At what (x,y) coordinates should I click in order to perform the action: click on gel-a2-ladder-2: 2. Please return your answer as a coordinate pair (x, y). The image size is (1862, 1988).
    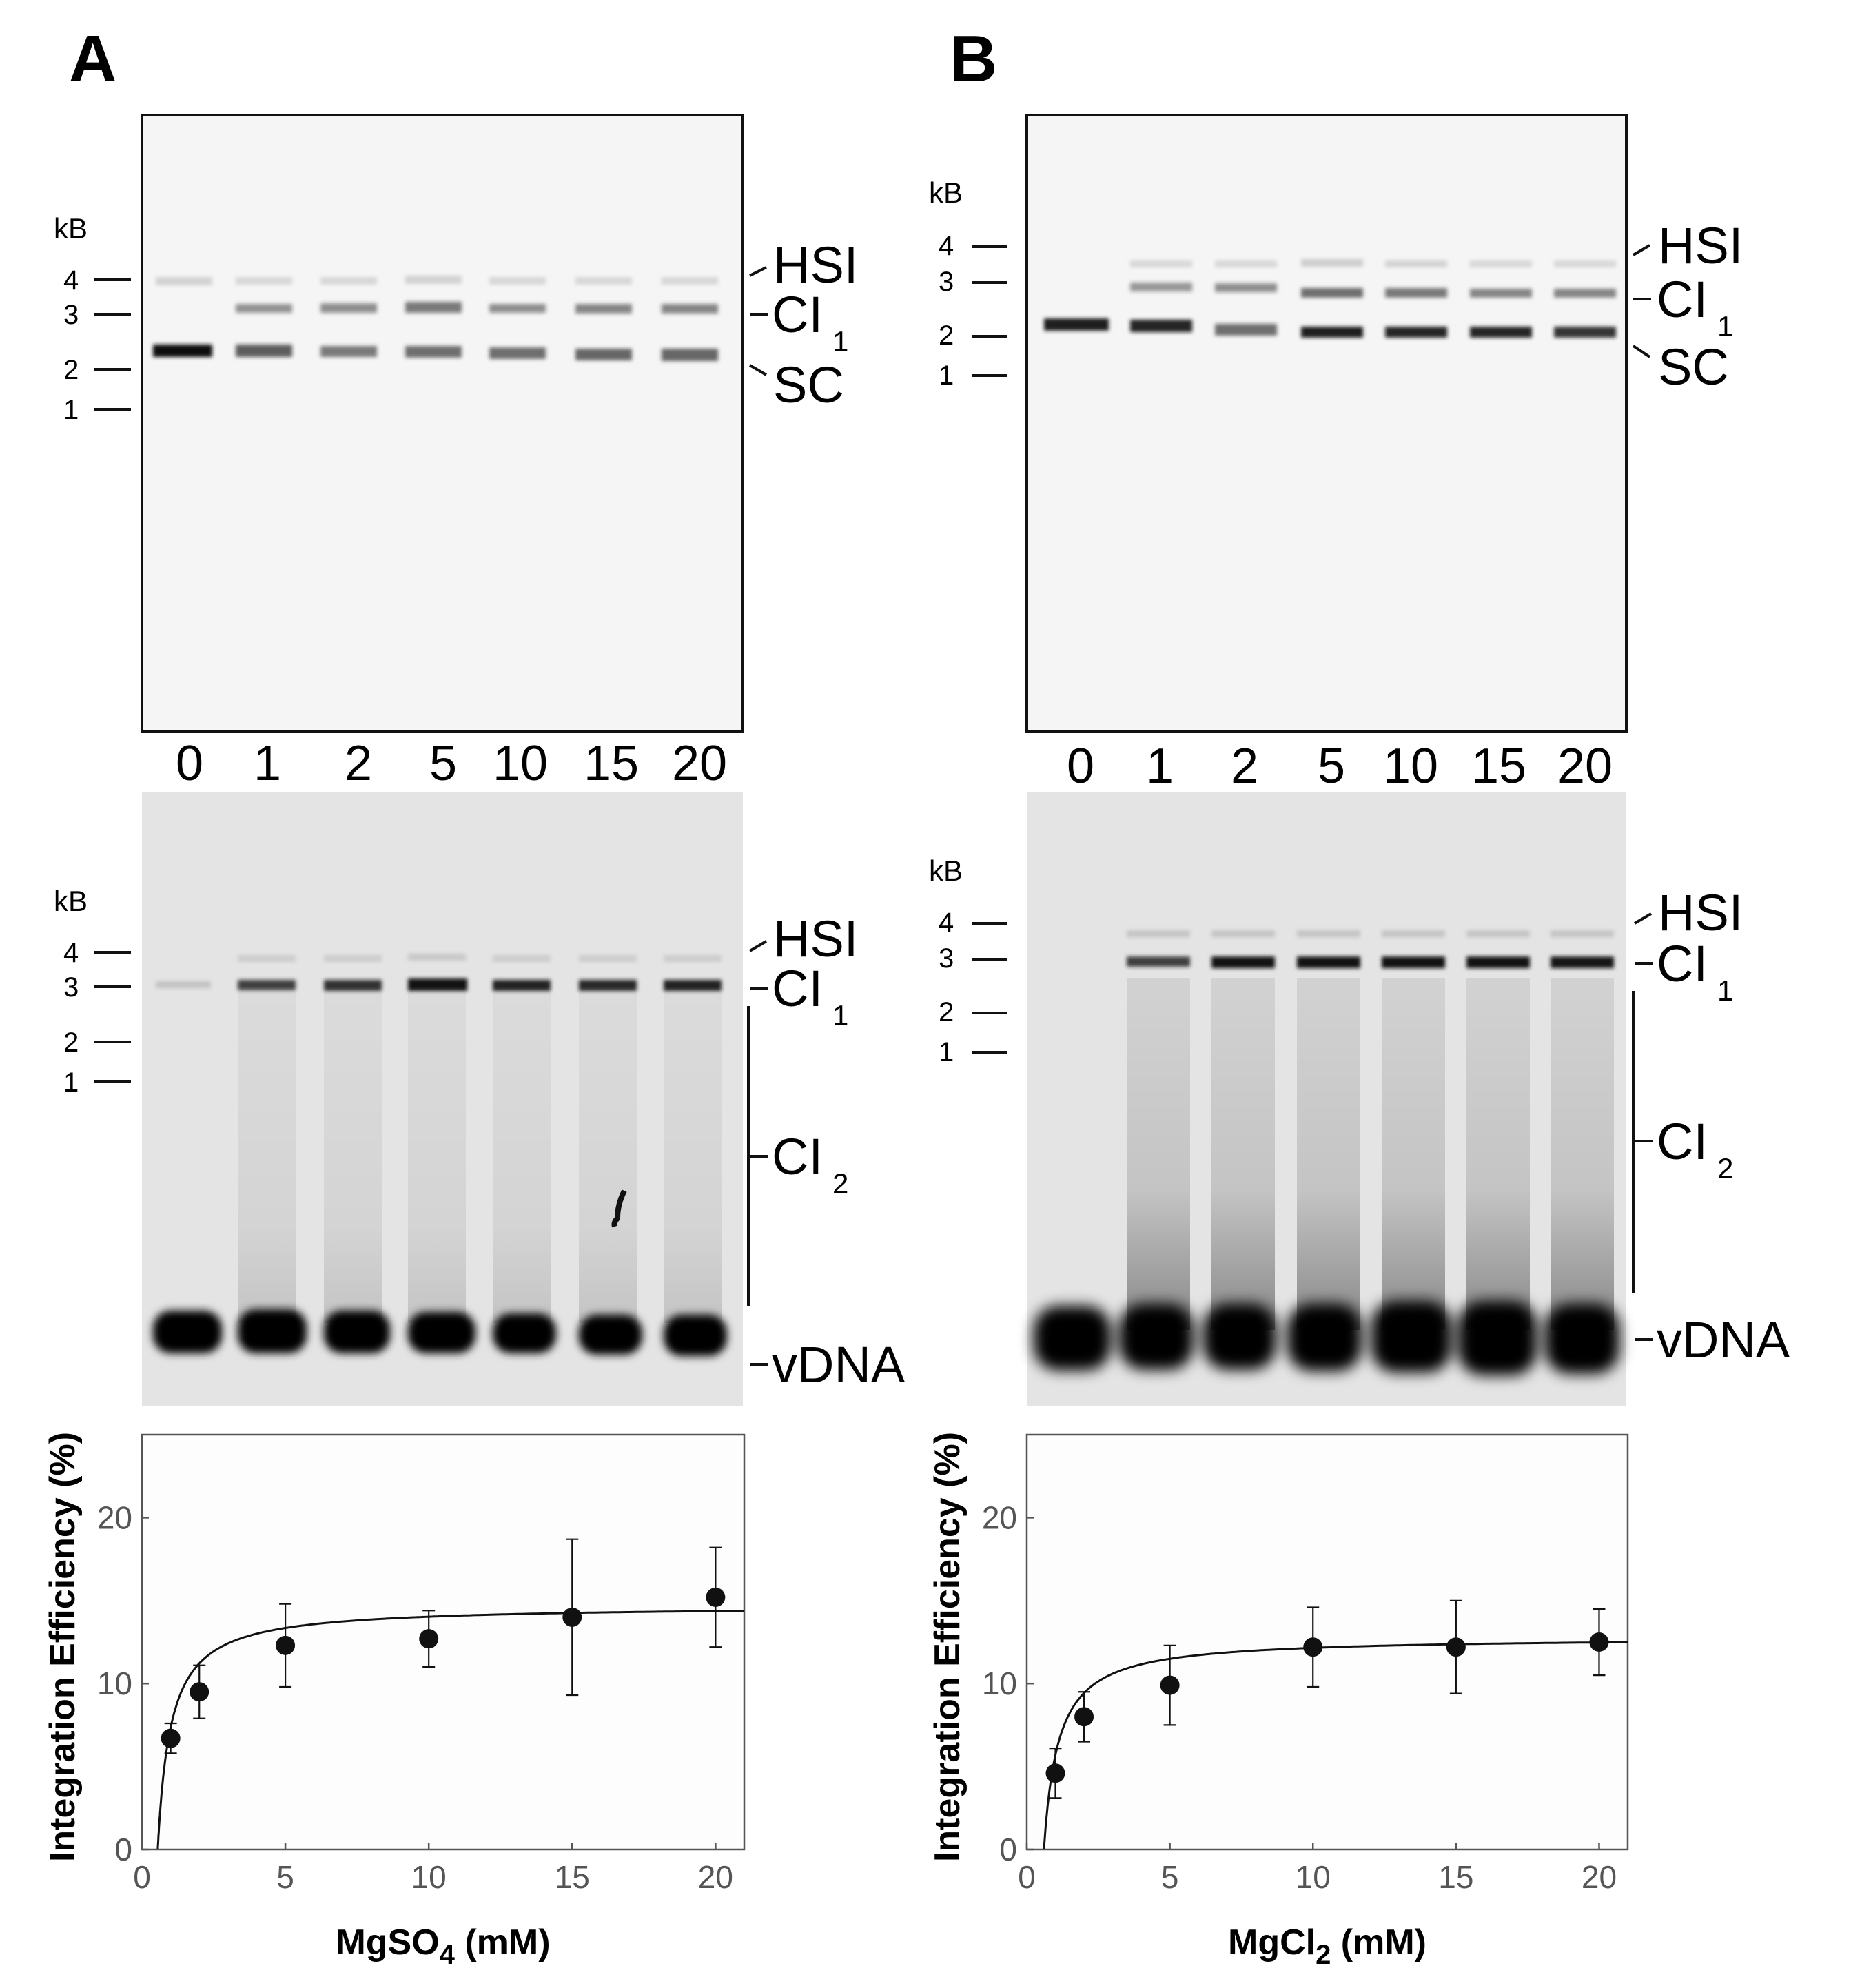
    Looking at the image, I should click on (71, 1042).